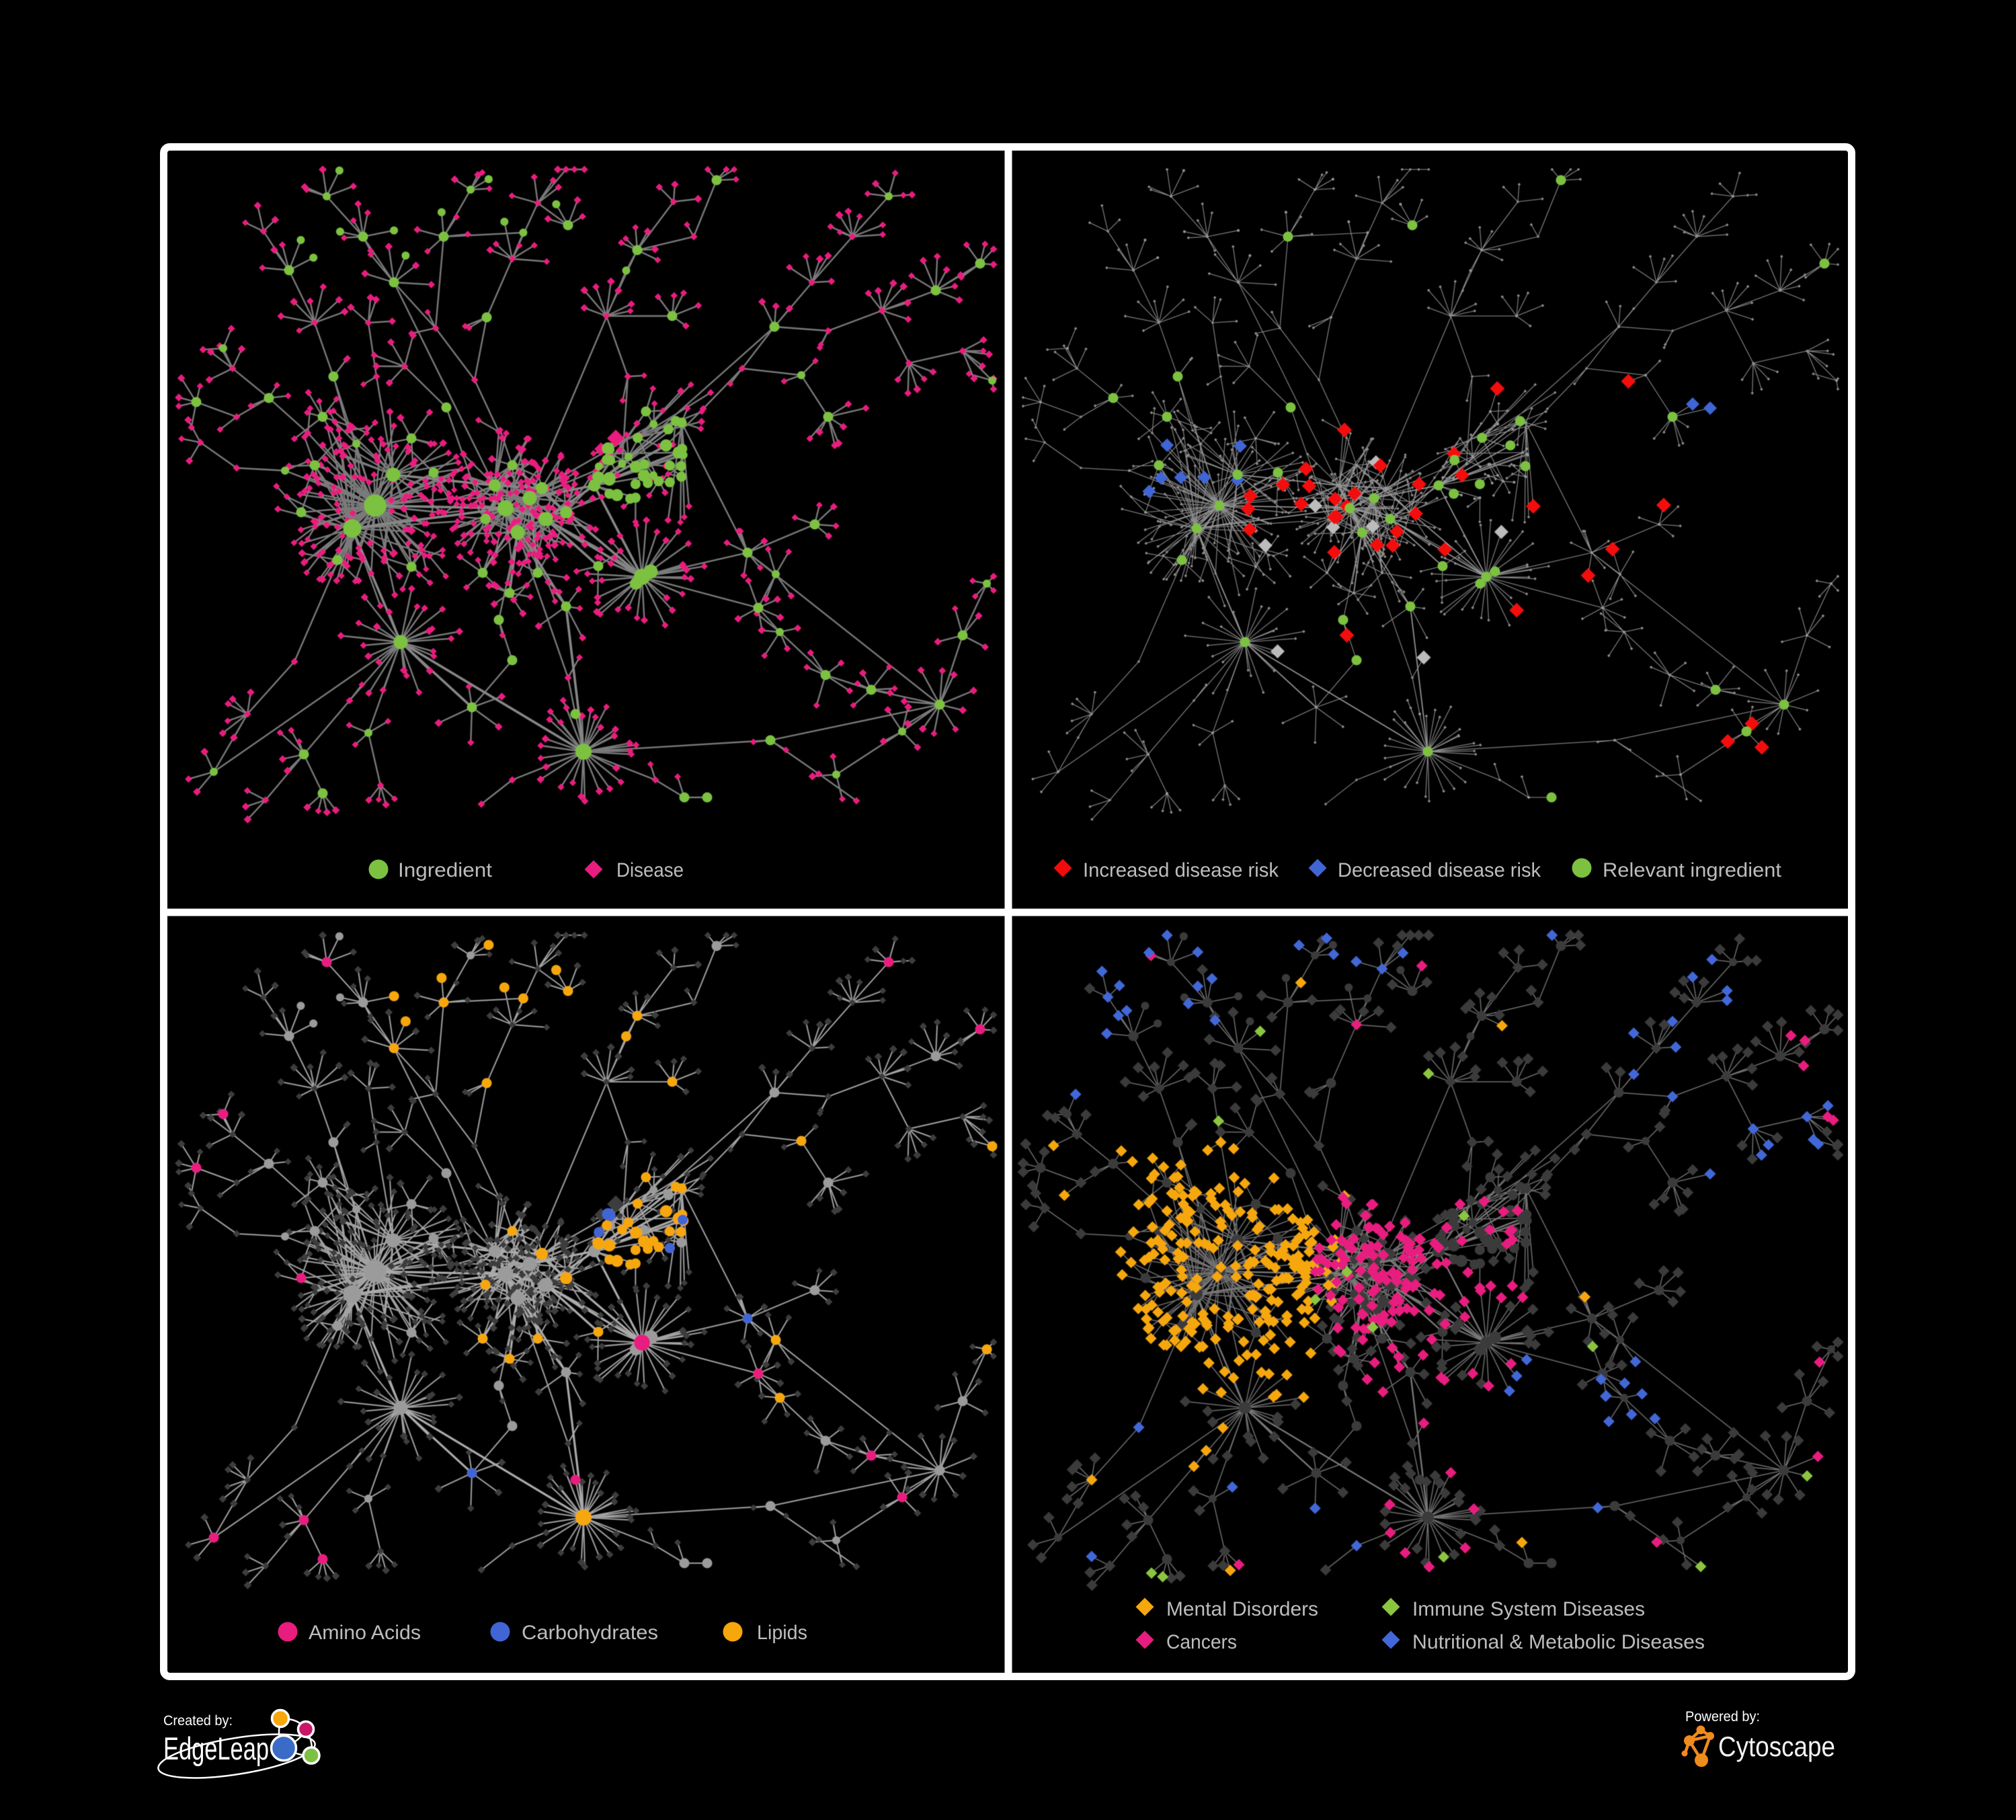 Image resolution: width=2016 pixels, height=1820 pixels. Describe the element at coordinates (650, 870) in the screenshot. I see `svg-text: Disease` at that location.